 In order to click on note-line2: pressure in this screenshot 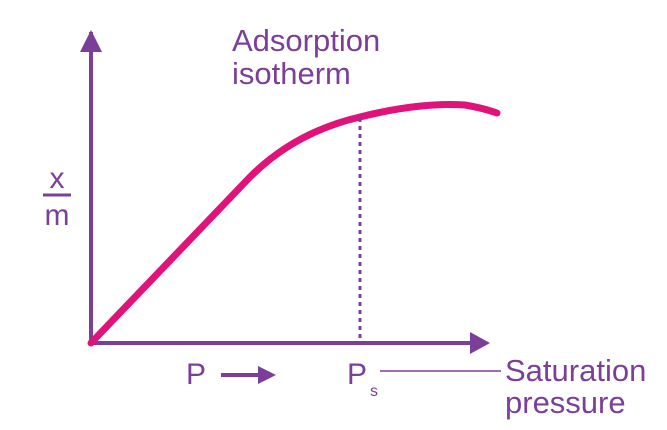, I will do `click(565, 402)`.